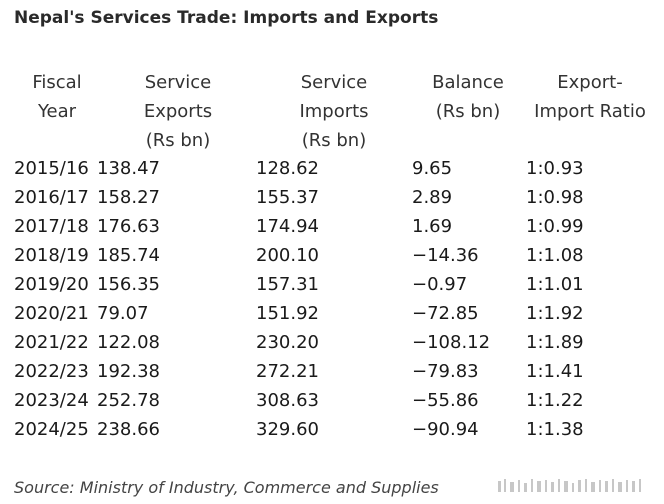  I want to click on cell-ratio: 1:1.08, so click(555, 255).